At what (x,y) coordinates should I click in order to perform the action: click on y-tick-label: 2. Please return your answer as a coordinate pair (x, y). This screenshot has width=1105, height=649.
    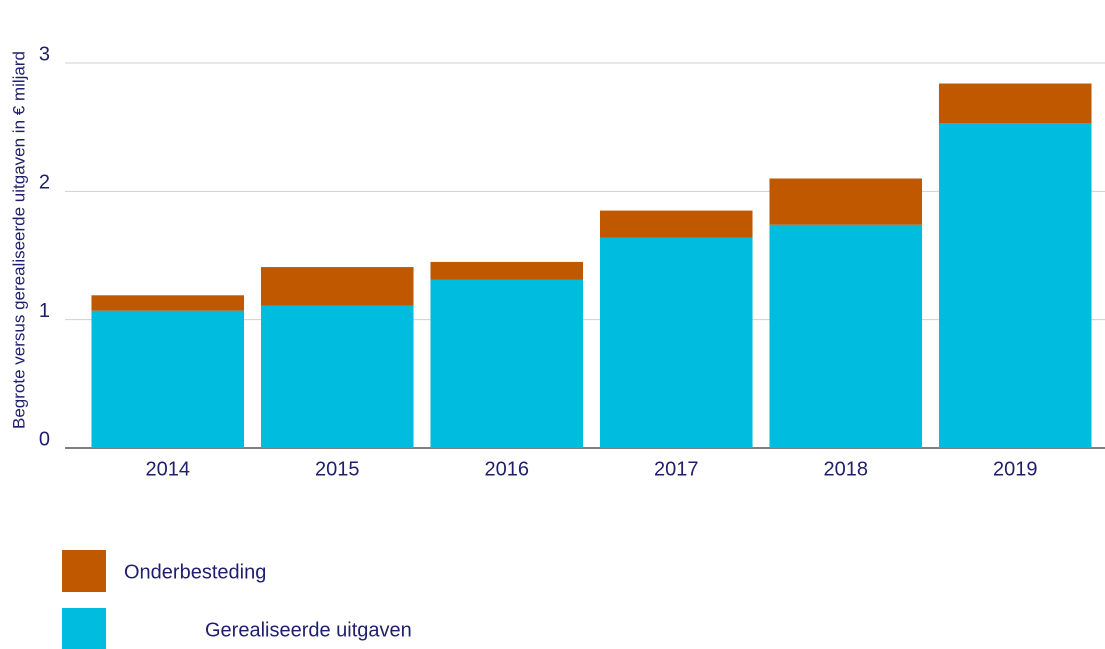
    Looking at the image, I should click on (44, 183).